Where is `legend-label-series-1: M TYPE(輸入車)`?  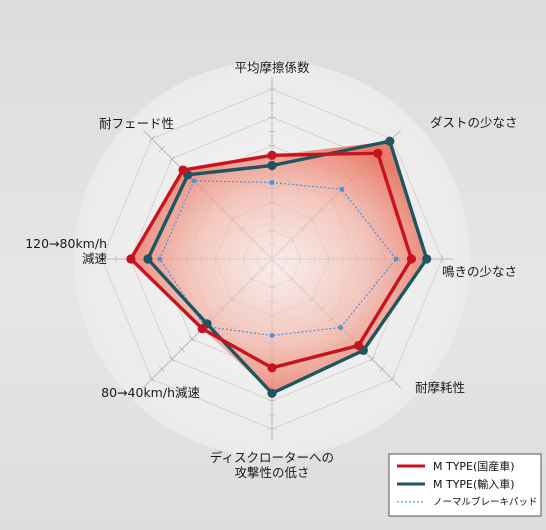 legend-label-series-1: M TYPE(輸入車) is located at coordinates (474, 484).